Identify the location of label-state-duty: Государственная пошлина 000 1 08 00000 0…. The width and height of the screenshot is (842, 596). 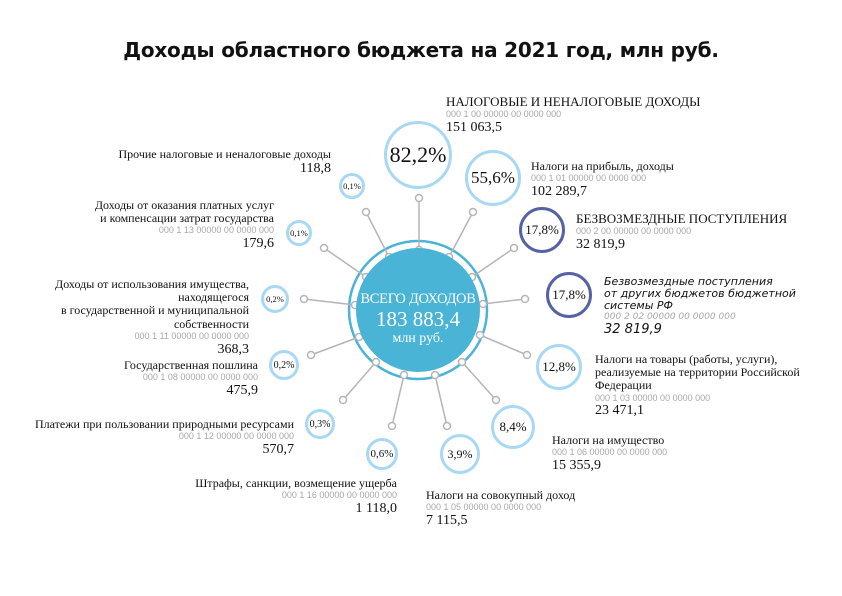
(191, 378).